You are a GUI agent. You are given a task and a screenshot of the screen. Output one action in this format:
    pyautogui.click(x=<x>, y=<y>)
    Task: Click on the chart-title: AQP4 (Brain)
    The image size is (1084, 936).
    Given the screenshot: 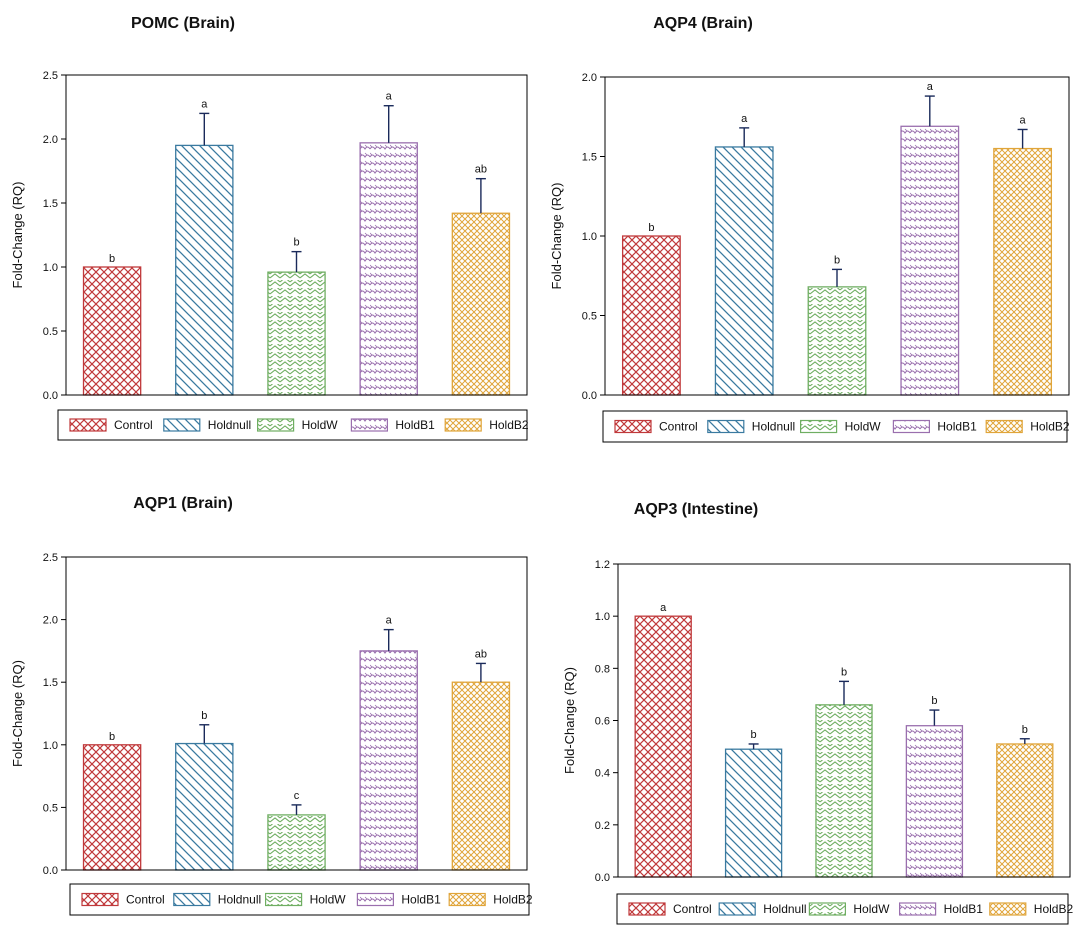 What is the action you would take?
    pyautogui.click(x=703, y=23)
    